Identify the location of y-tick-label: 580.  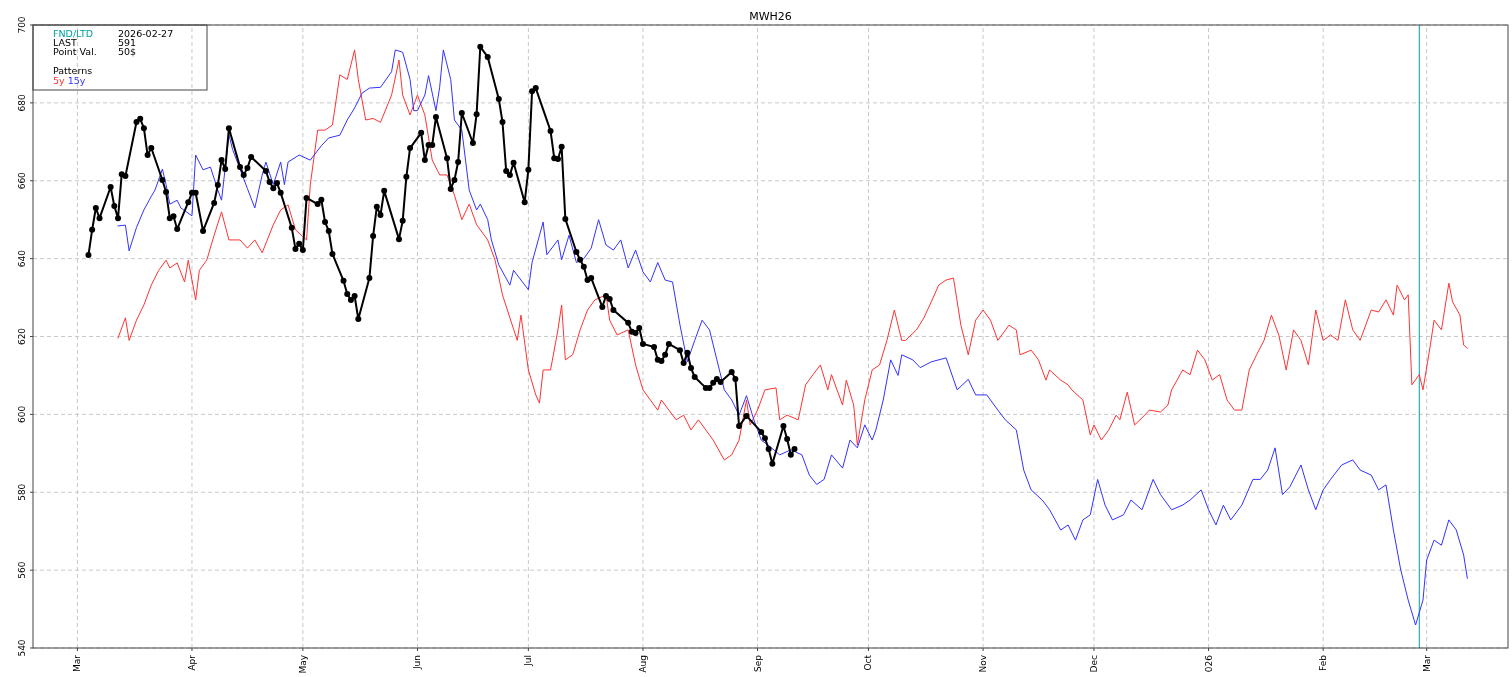
(22, 492).